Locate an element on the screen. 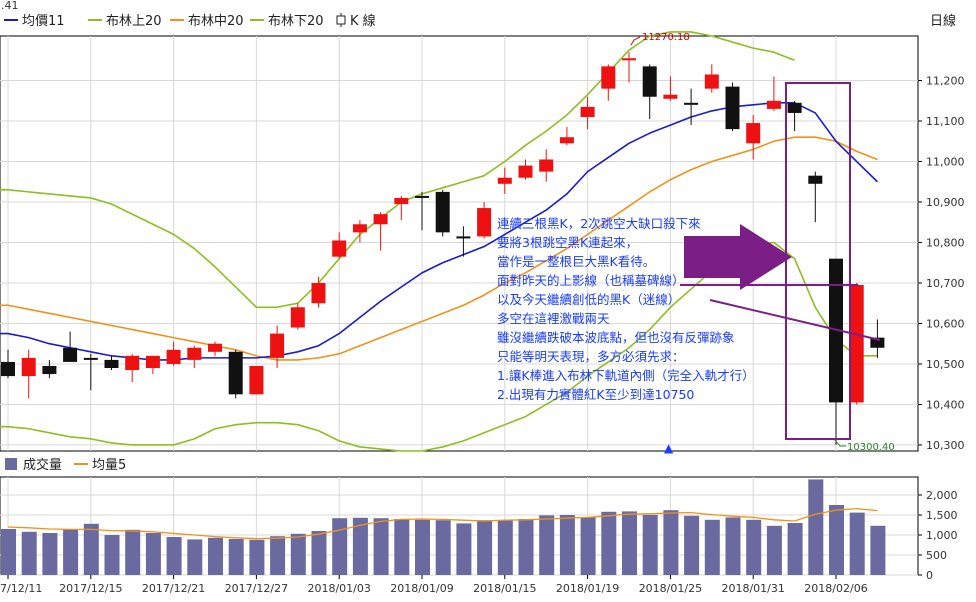 The image size is (976, 602). note-line-10: 2.出現有力實體紅K至少到達10750 is located at coordinates (595, 394).